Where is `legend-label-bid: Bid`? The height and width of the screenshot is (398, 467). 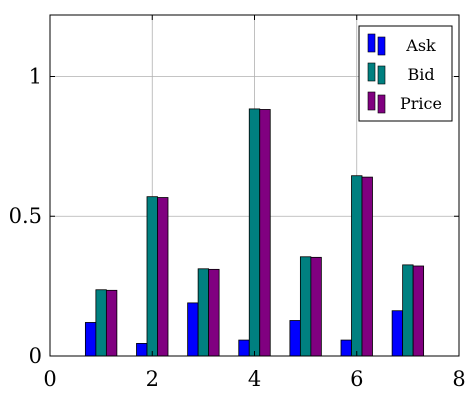 legend-label-bid: Bid is located at coordinates (420, 74).